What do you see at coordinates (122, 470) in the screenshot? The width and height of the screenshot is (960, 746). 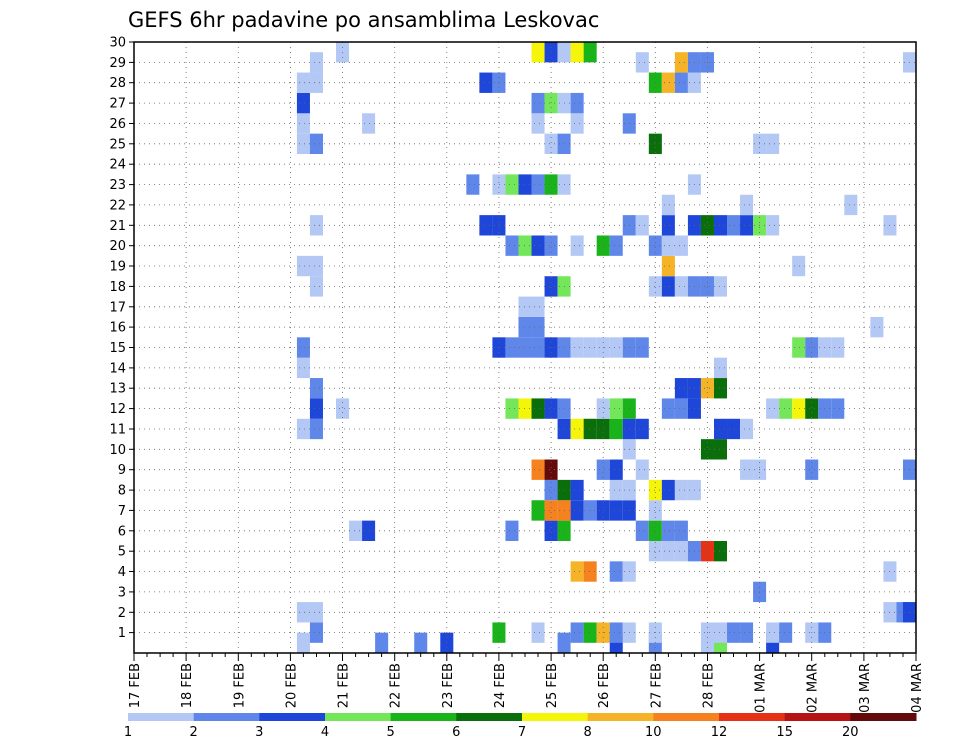 I see `y-tick-label: 9` at bounding box center [122, 470].